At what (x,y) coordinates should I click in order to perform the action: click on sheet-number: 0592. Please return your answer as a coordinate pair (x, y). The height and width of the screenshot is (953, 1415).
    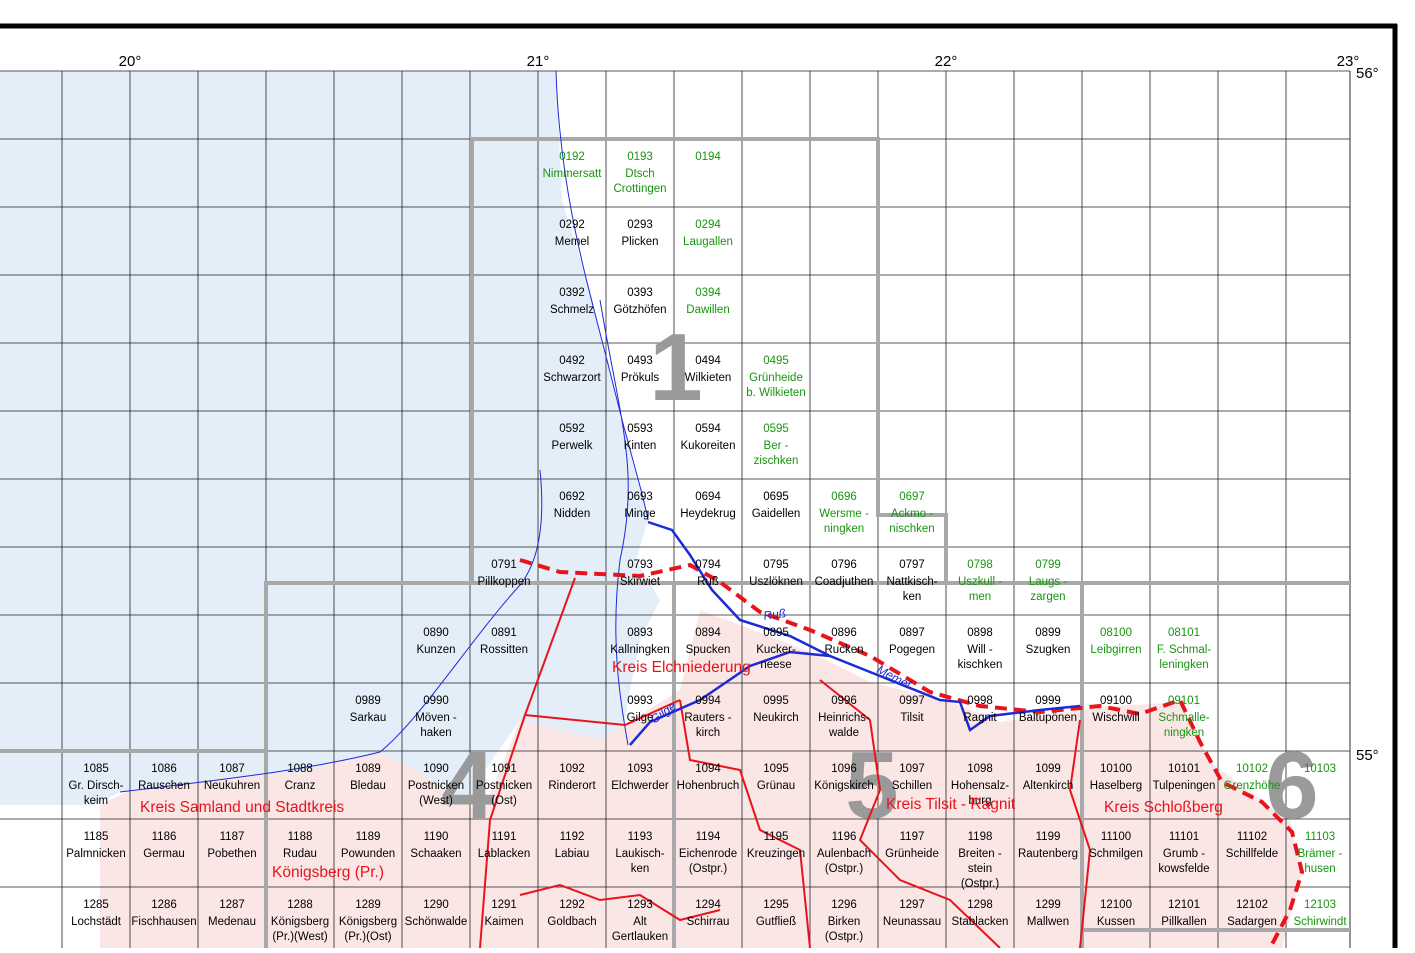
    Looking at the image, I should click on (572, 429).